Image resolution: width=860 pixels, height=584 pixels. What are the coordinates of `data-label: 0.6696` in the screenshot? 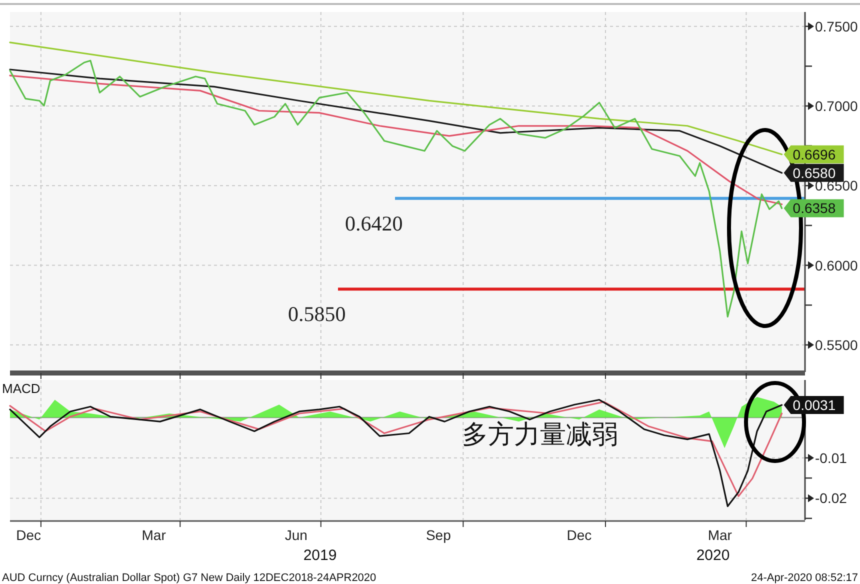 It's located at (814, 154).